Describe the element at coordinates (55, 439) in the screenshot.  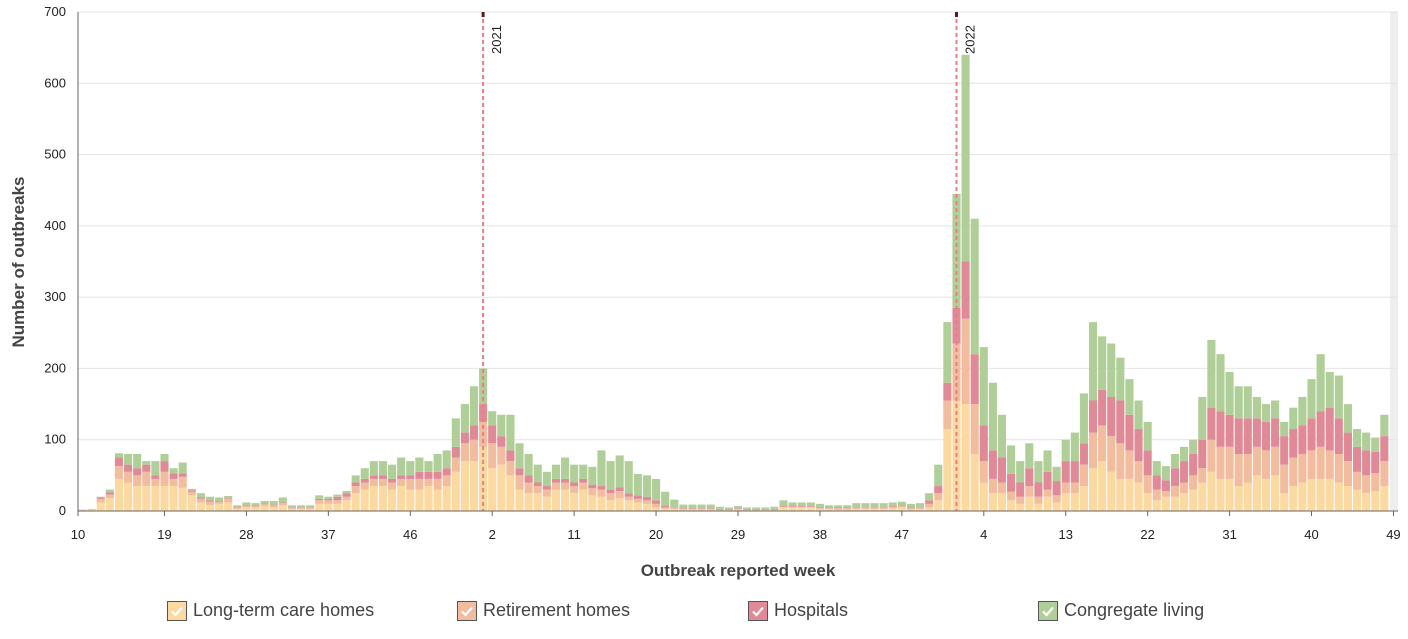
I see `y-tick-label: 100` at that location.